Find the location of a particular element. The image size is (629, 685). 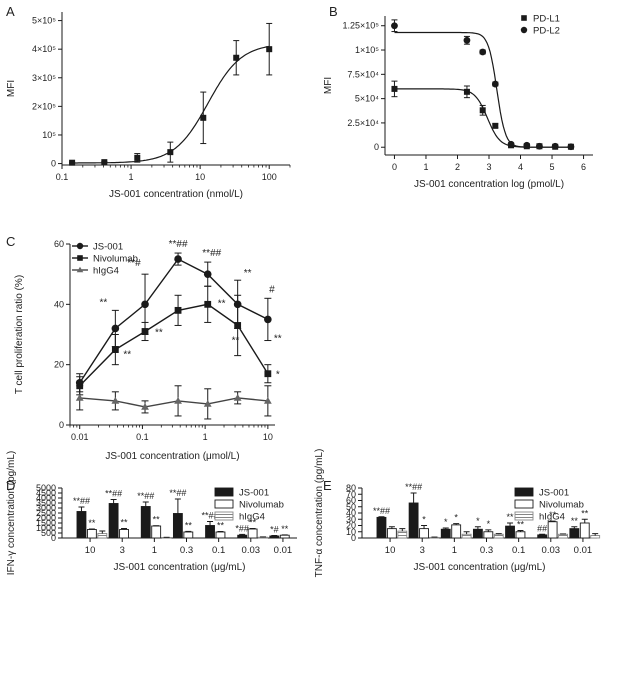

y-tick-label: 3000 is located at coordinates (46, 508).